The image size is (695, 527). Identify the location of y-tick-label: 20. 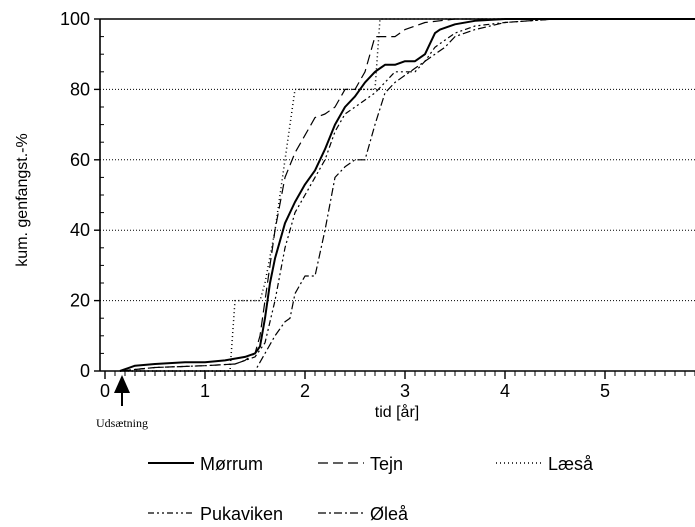
(80, 301).